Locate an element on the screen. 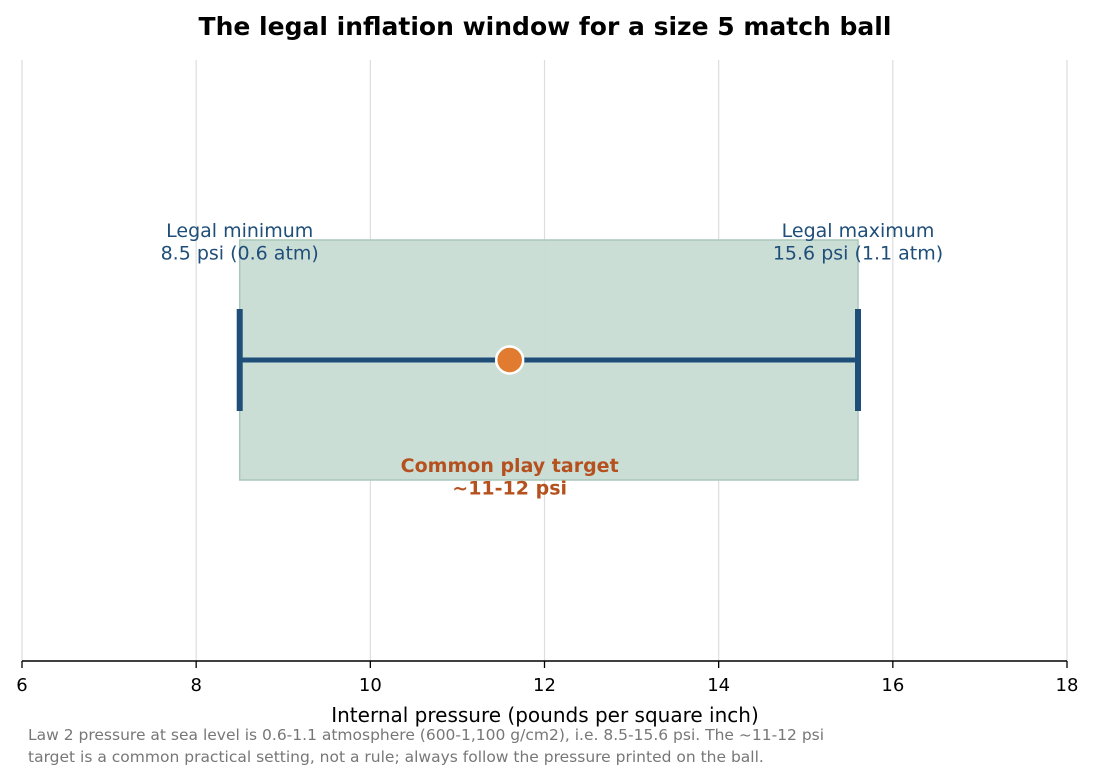 The height and width of the screenshot is (781, 1096). legal-maximum-label: Legal maximum is located at coordinates (858, 231).